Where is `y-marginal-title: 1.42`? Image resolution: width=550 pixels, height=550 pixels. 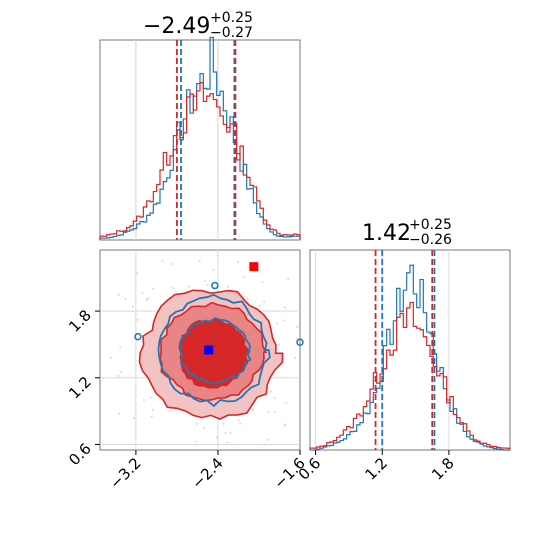
y-marginal-title: 1.42 is located at coordinates (386, 233).